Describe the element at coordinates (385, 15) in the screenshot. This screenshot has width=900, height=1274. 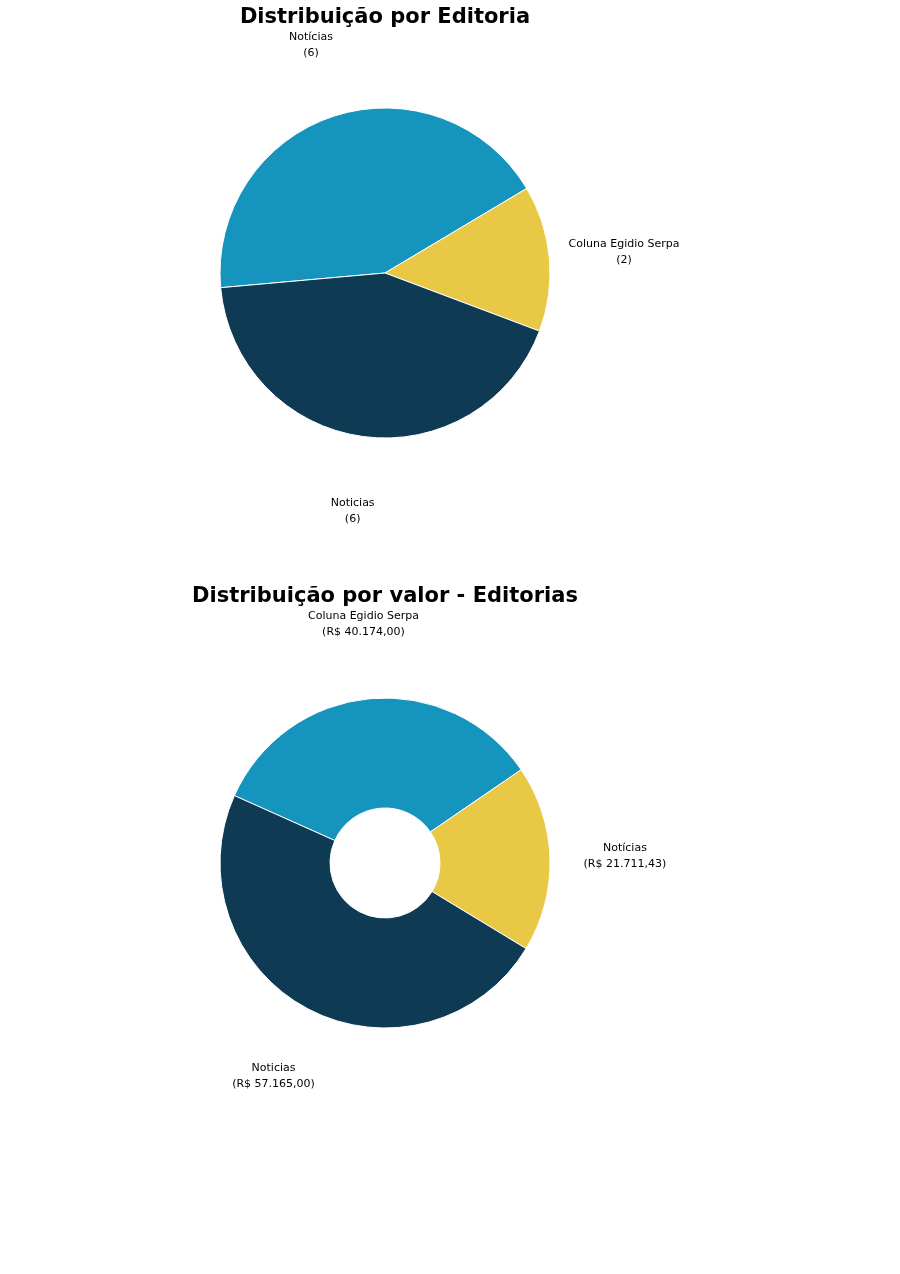
I see `chart-title: Distribuição por Editoria` at that location.